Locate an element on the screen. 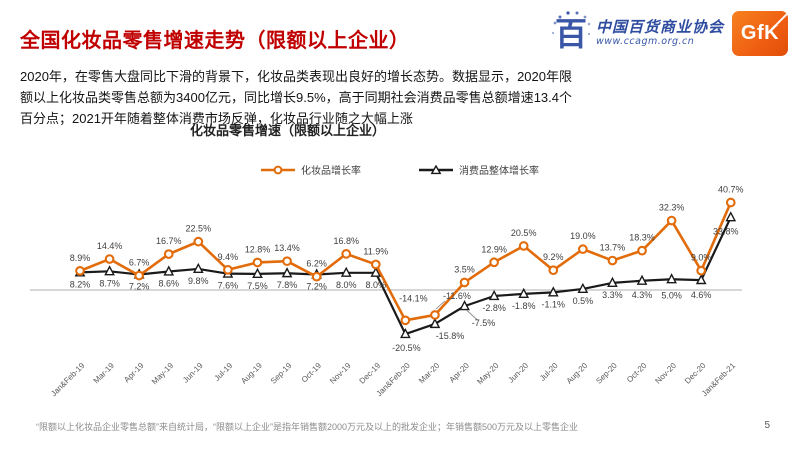 The width and height of the screenshot is (800, 450). data-label: 8.9% is located at coordinates (80, 258).